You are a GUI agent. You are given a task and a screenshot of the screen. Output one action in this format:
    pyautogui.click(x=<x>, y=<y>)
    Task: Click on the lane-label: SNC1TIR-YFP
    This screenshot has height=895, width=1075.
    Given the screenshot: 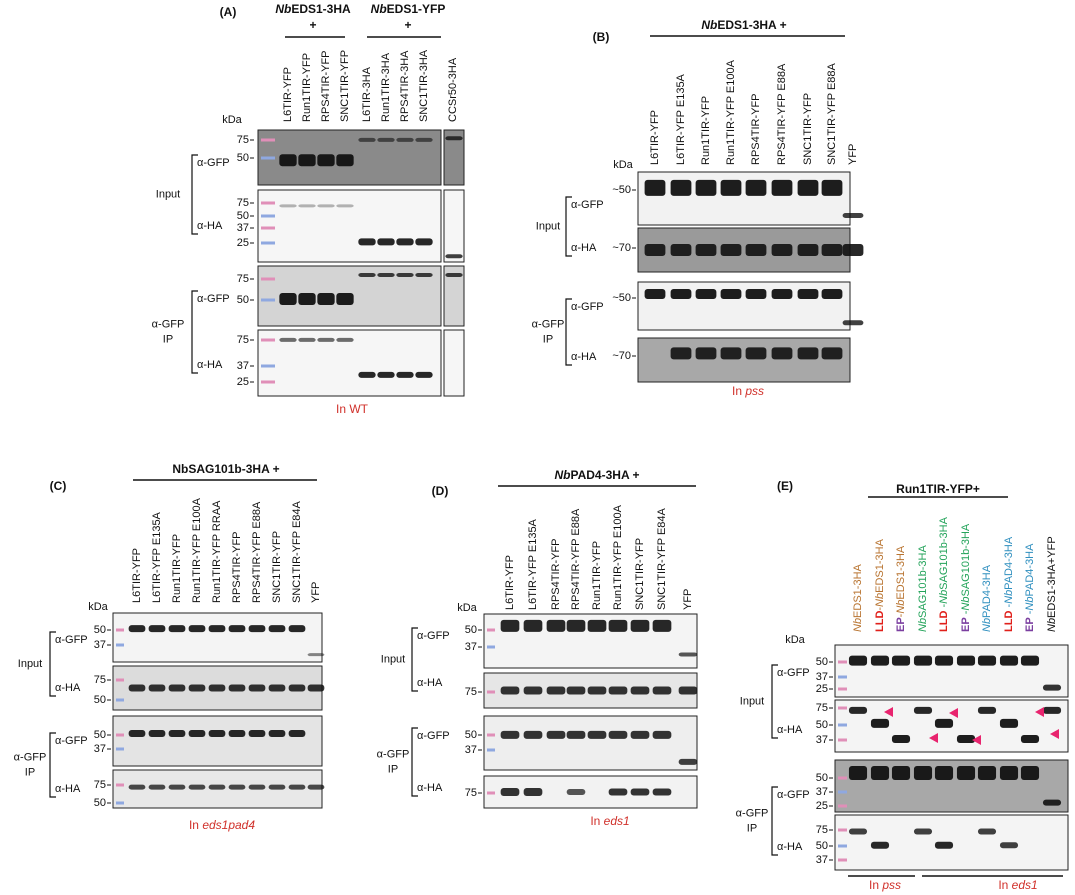 What is the action you would take?
    pyautogui.click(x=640, y=574)
    